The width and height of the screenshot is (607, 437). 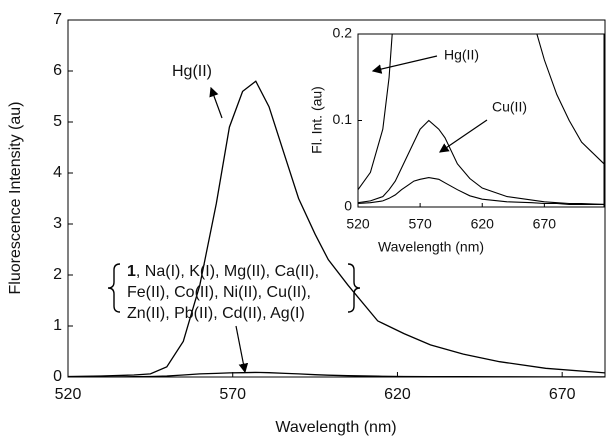 What do you see at coordinates (343, 33) in the screenshot?
I see `y-tick-label: 0.2` at bounding box center [343, 33].